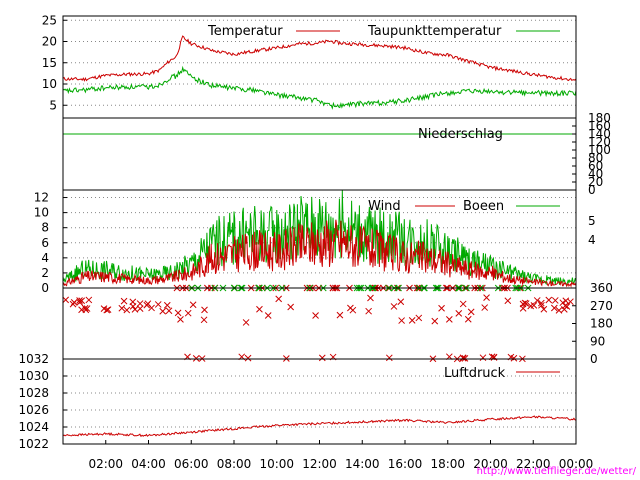 The image size is (640, 480). I want to click on precipitation-tick-label: 100, so click(599, 150).